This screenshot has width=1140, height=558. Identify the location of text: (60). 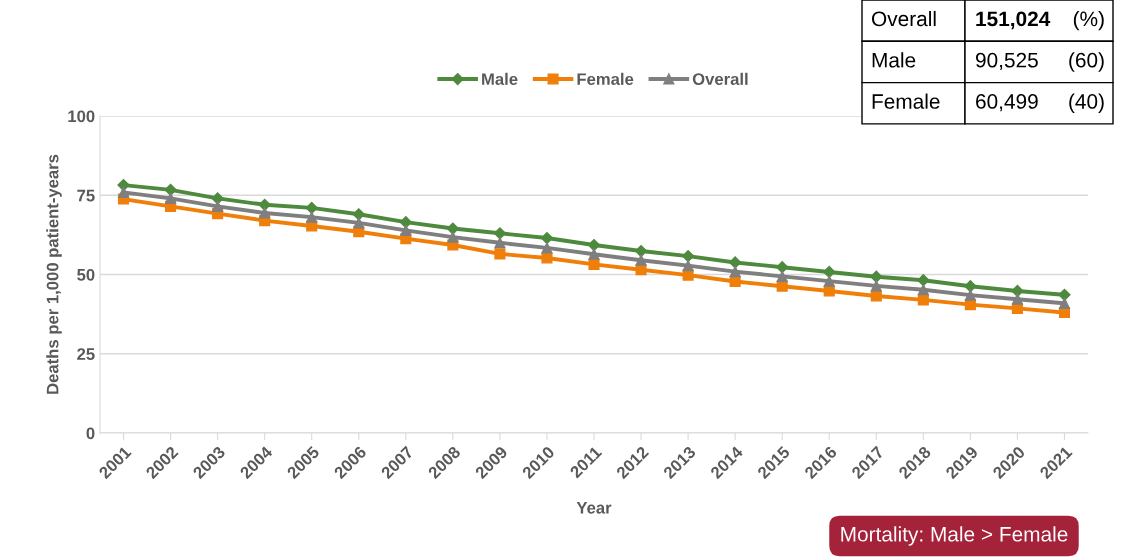
(1086, 62).